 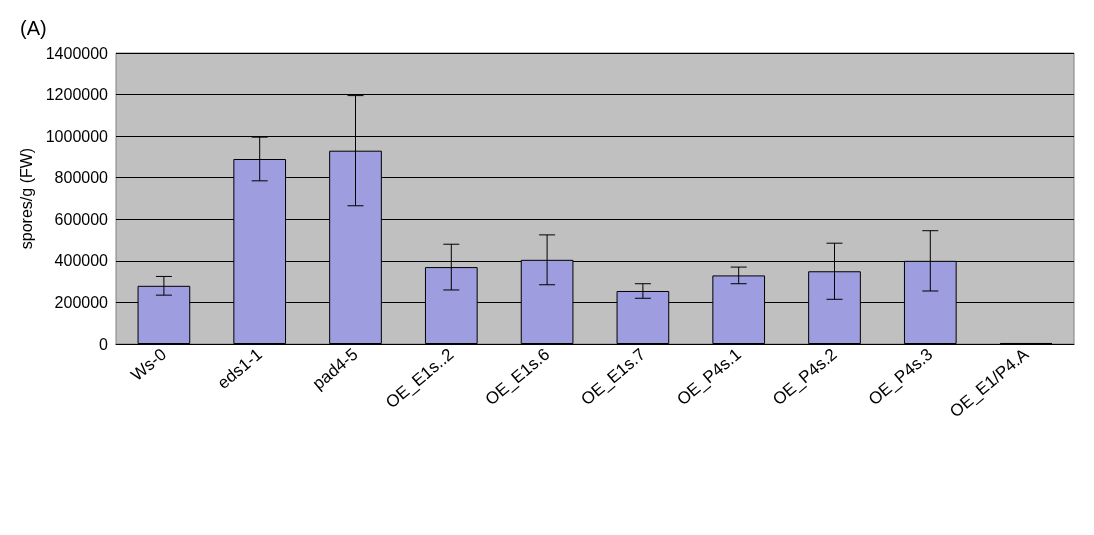 I want to click on text: (A), so click(x=33, y=28).